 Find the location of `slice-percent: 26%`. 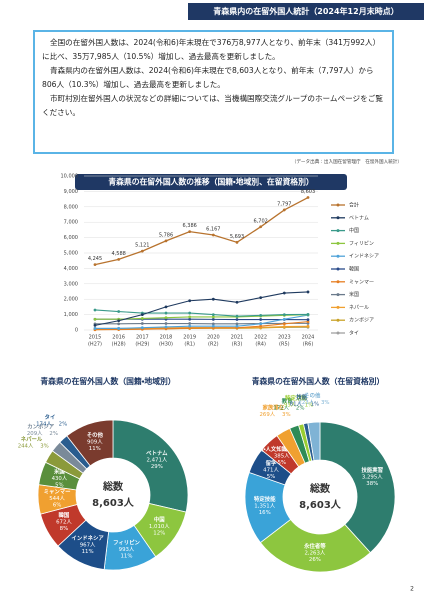

slice-percent: 26% is located at coordinates (315, 560).